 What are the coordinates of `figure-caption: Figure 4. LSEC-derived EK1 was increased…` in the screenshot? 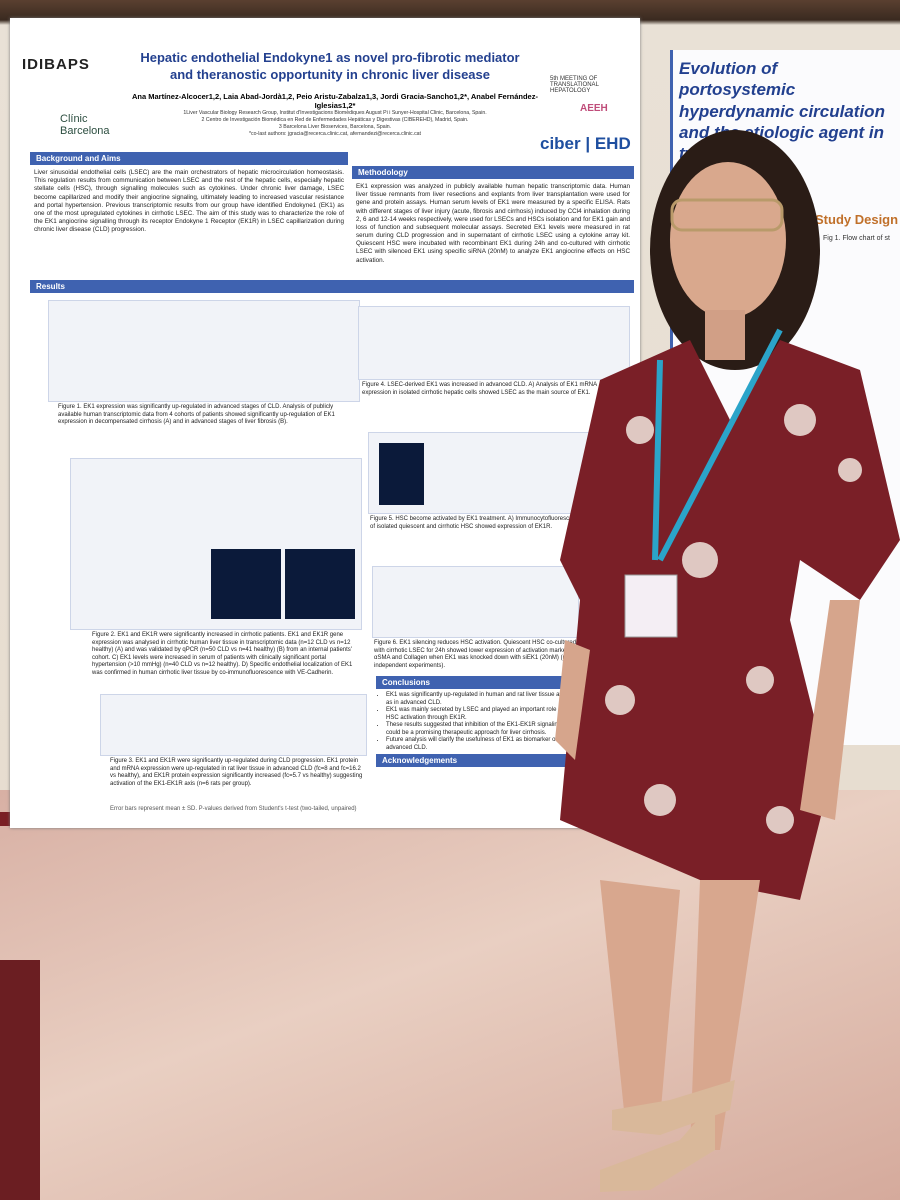 It's located at (479, 389).